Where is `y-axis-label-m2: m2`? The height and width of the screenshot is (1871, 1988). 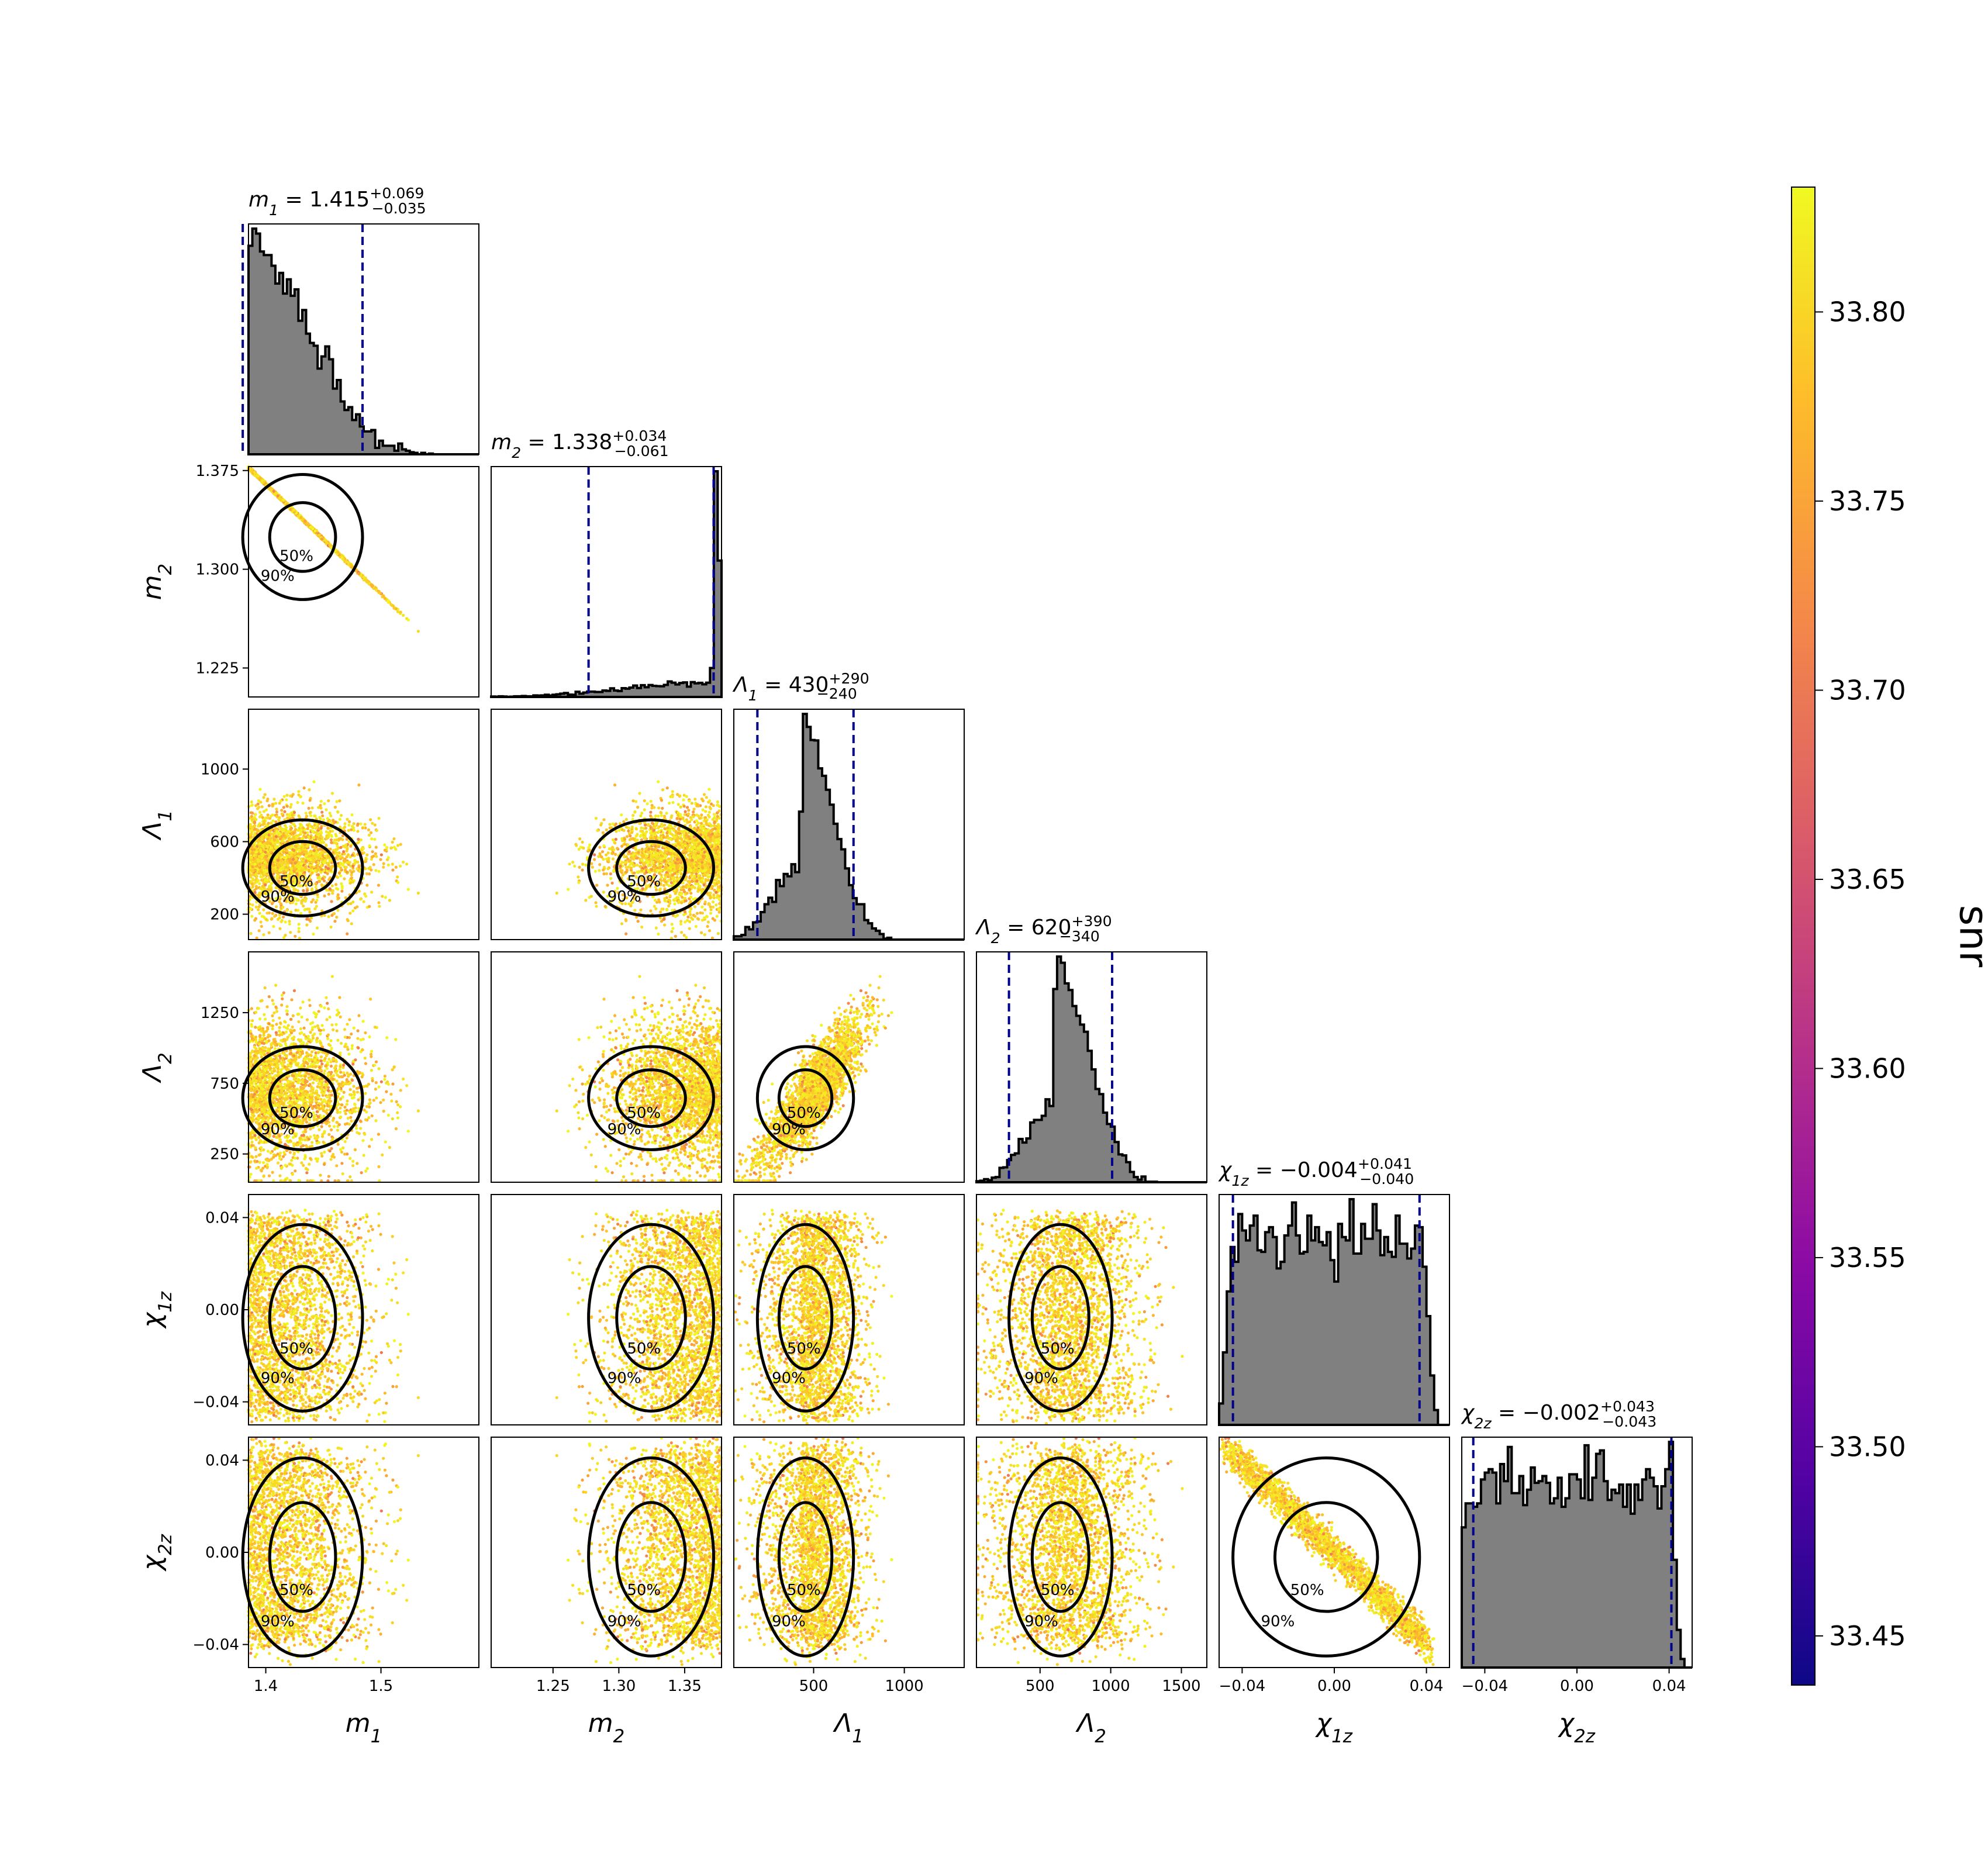 y-axis-label-m2: m2 is located at coordinates (157, 582).